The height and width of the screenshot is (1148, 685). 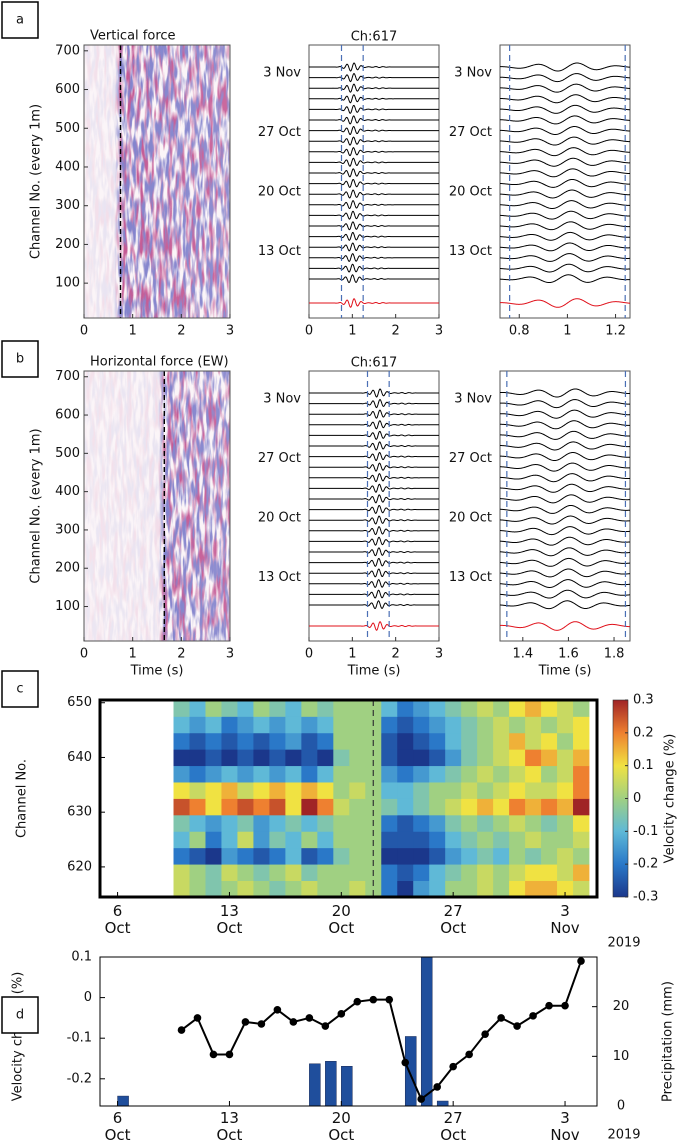 I want to click on colorbar-tick-label: -0.2, so click(x=645, y=864).